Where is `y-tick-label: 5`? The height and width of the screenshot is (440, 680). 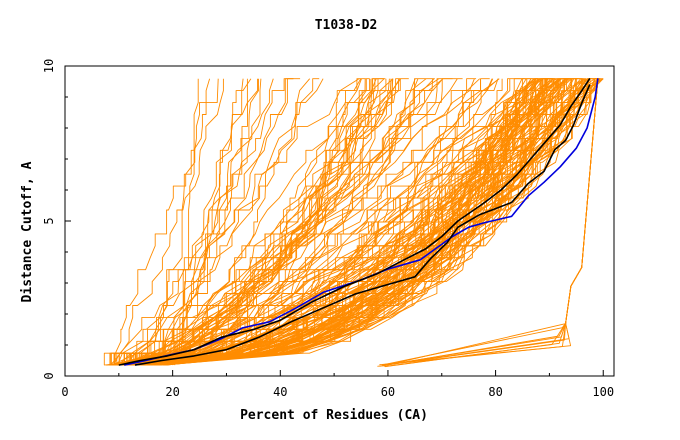 y-tick-label: 5 is located at coordinates (49, 220).